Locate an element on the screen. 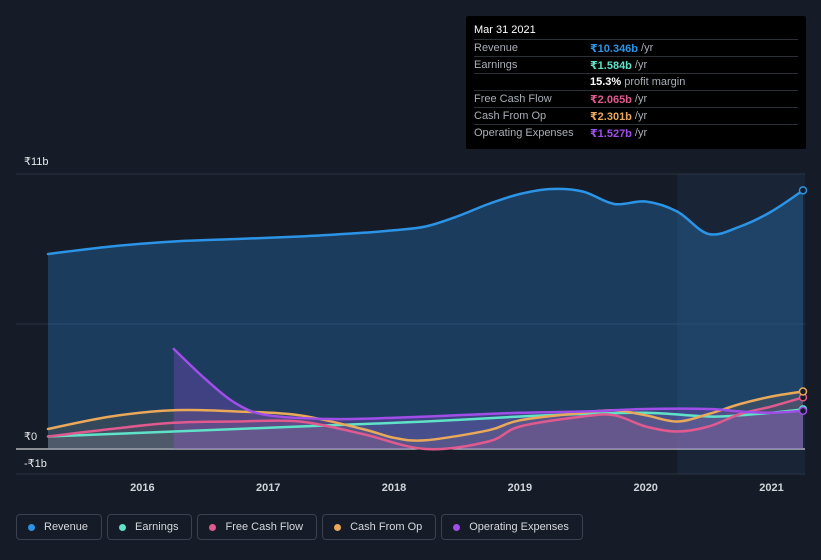  end-point-revenue is located at coordinates (803, 190).